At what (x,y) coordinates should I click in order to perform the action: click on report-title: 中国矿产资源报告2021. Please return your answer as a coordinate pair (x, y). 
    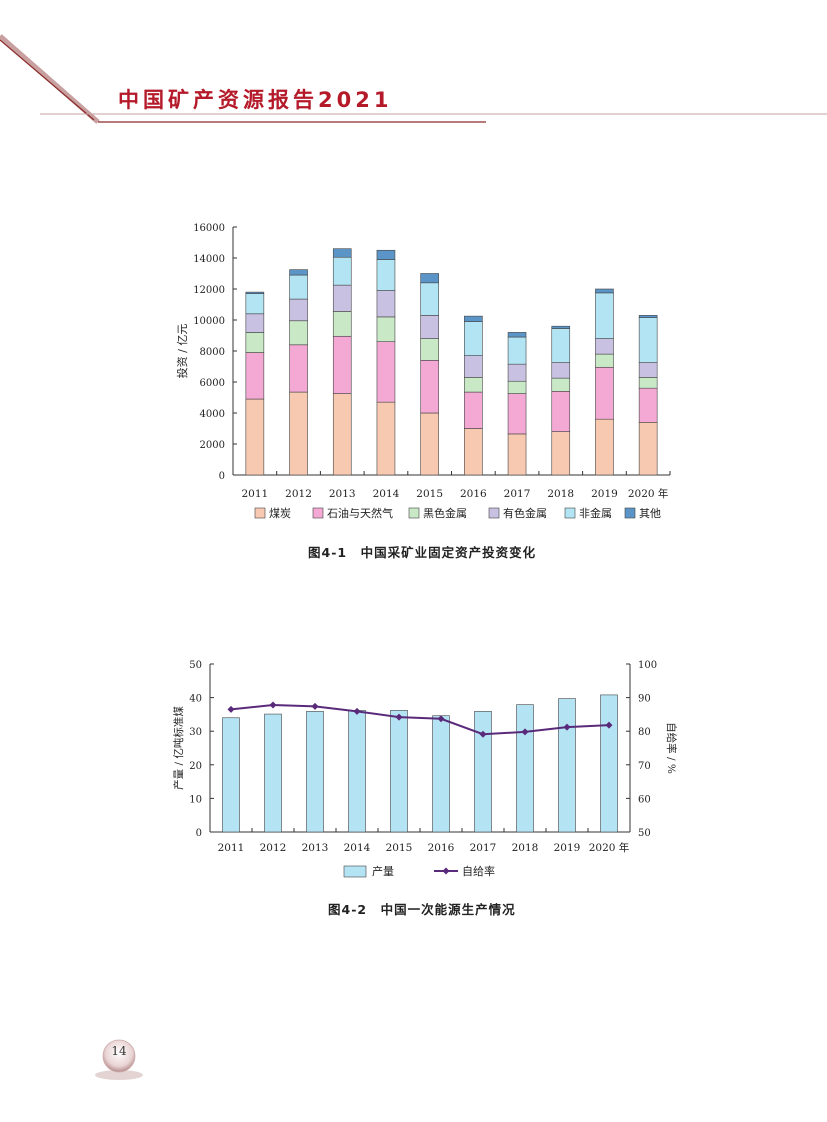
    Looking at the image, I should click on (255, 100).